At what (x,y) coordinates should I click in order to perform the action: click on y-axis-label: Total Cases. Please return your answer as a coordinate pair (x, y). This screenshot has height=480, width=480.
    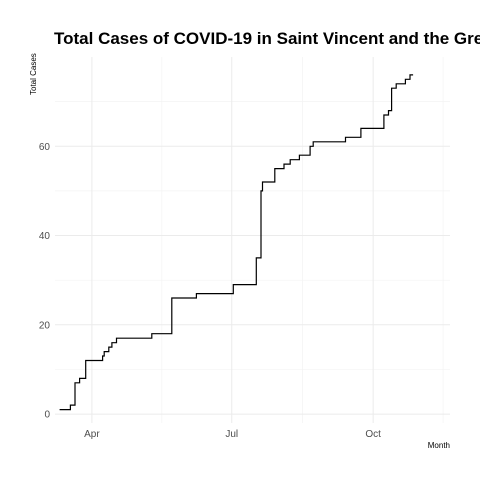
    Looking at the image, I should click on (33, 74).